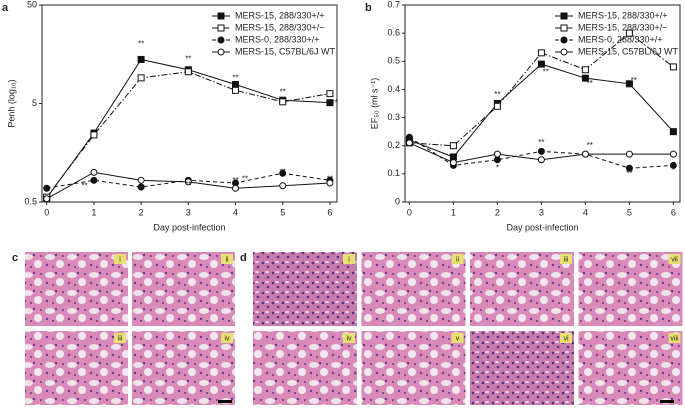 Image resolution: width=685 pixels, height=414 pixels. What do you see at coordinates (11, 103) in the screenshot?
I see `y-axis-label: Penh (log₁₀)` at bounding box center [11, 103].